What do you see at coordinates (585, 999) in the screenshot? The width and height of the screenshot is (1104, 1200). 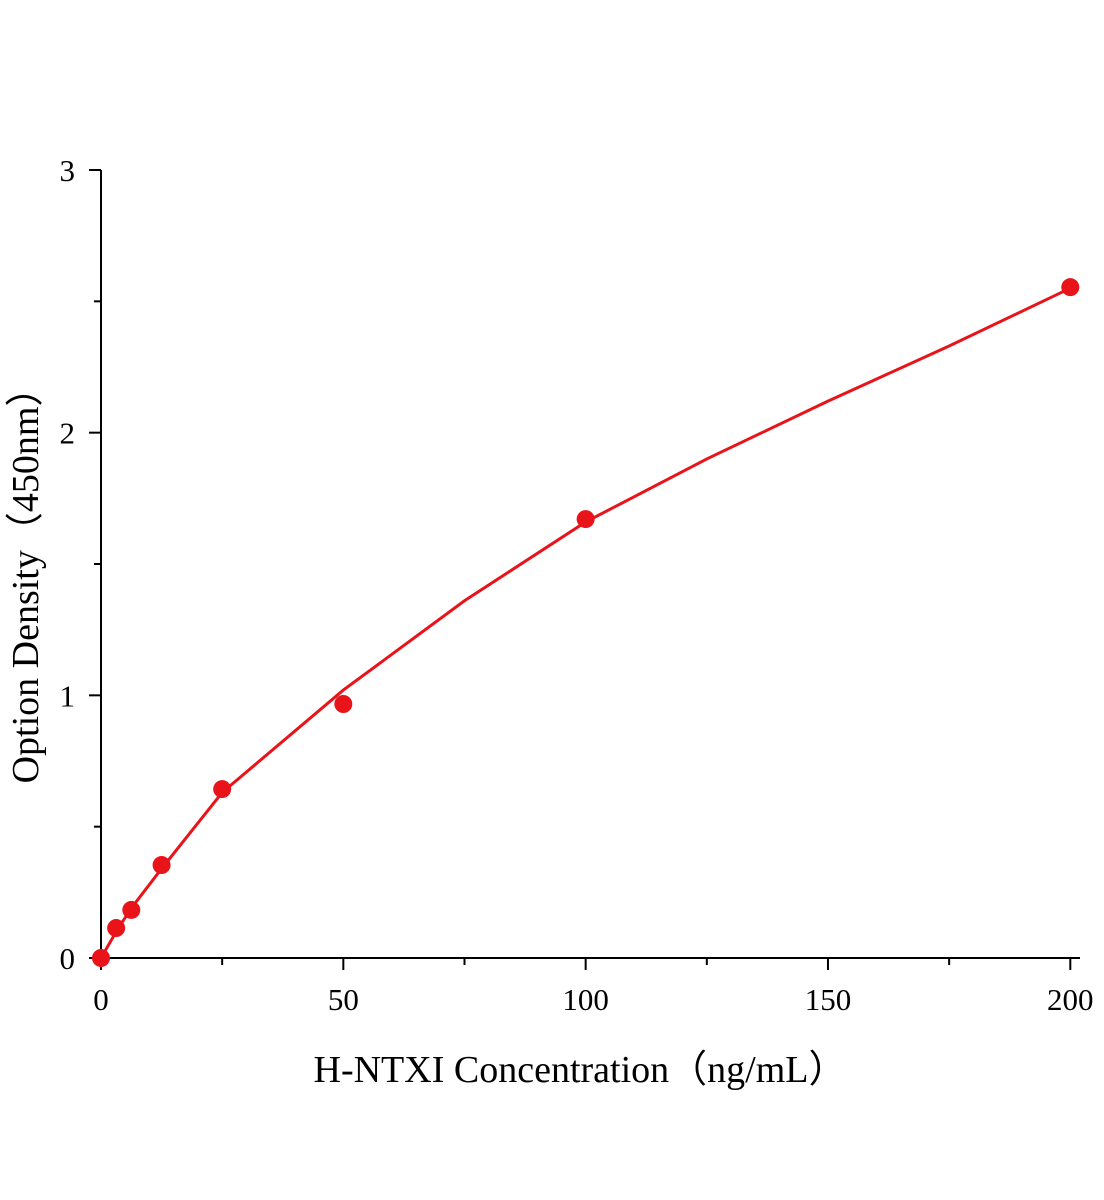 I see `x-tick-label: 100` at bounding box center [585, 999].